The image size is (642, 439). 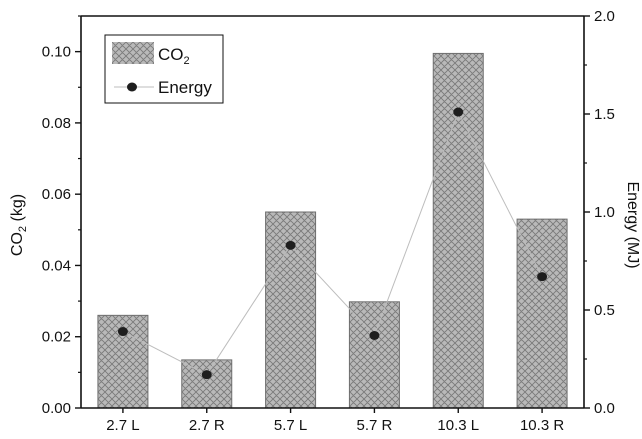 I want to click on left-tick-label: 0.02, so click(x=56, y=337).